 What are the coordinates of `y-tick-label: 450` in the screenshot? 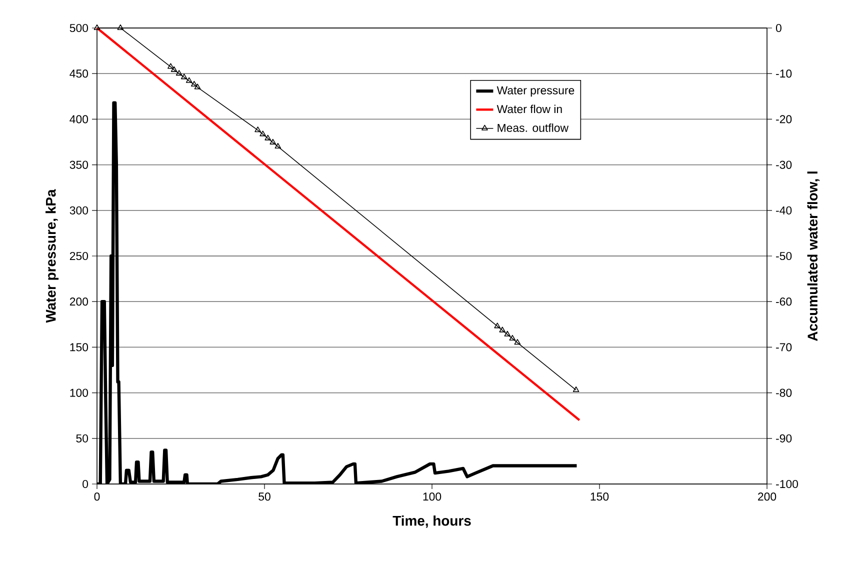 It's located at (79, 74).